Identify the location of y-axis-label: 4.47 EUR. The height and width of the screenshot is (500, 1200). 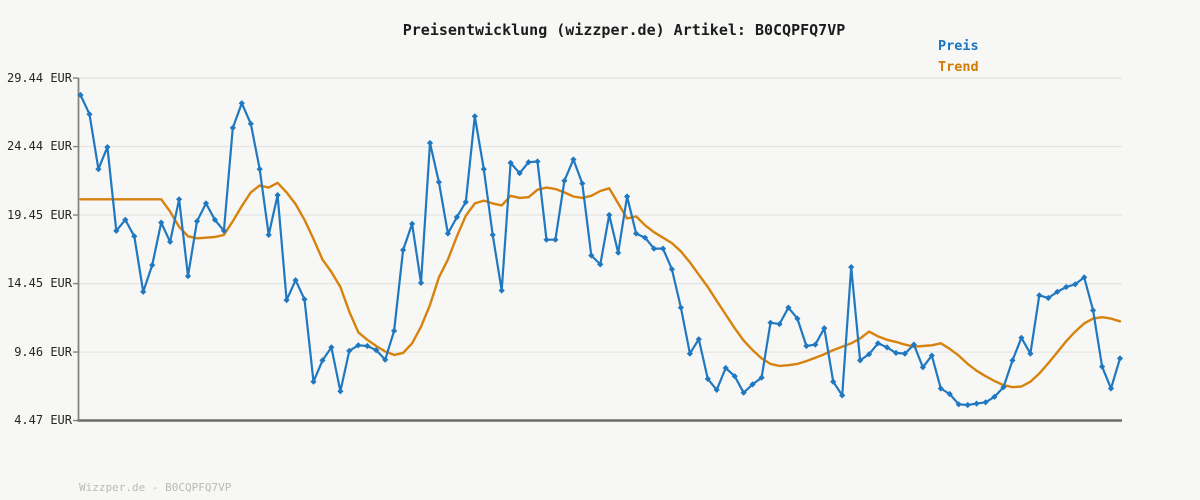
(43, 420).